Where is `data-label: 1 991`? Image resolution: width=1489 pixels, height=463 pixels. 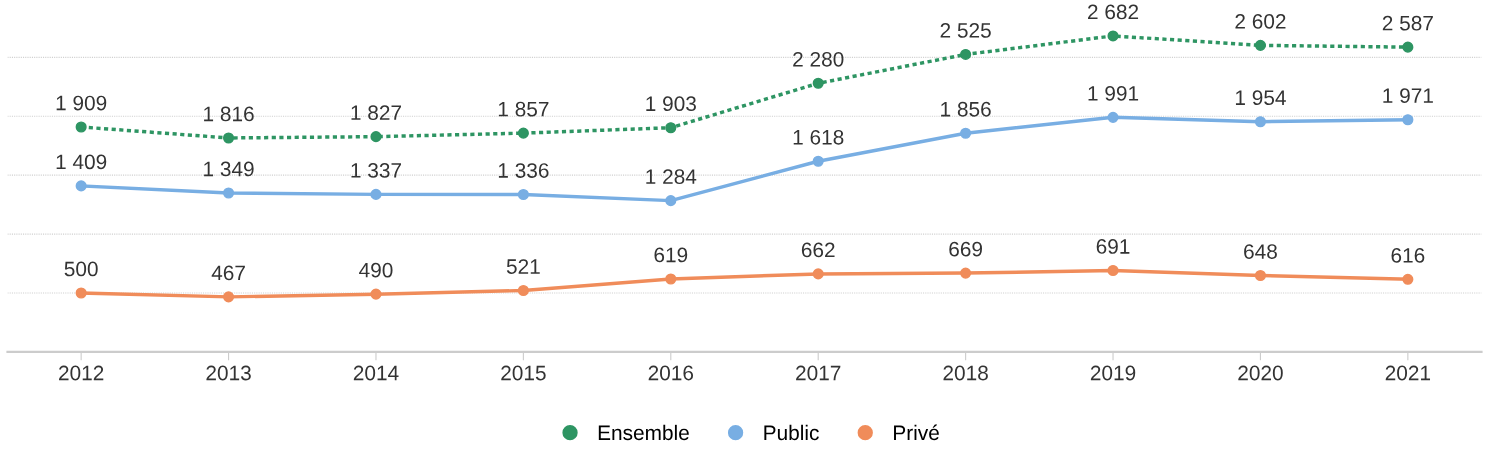
data-label: 1 991 is located at coordinates (1113, 93).